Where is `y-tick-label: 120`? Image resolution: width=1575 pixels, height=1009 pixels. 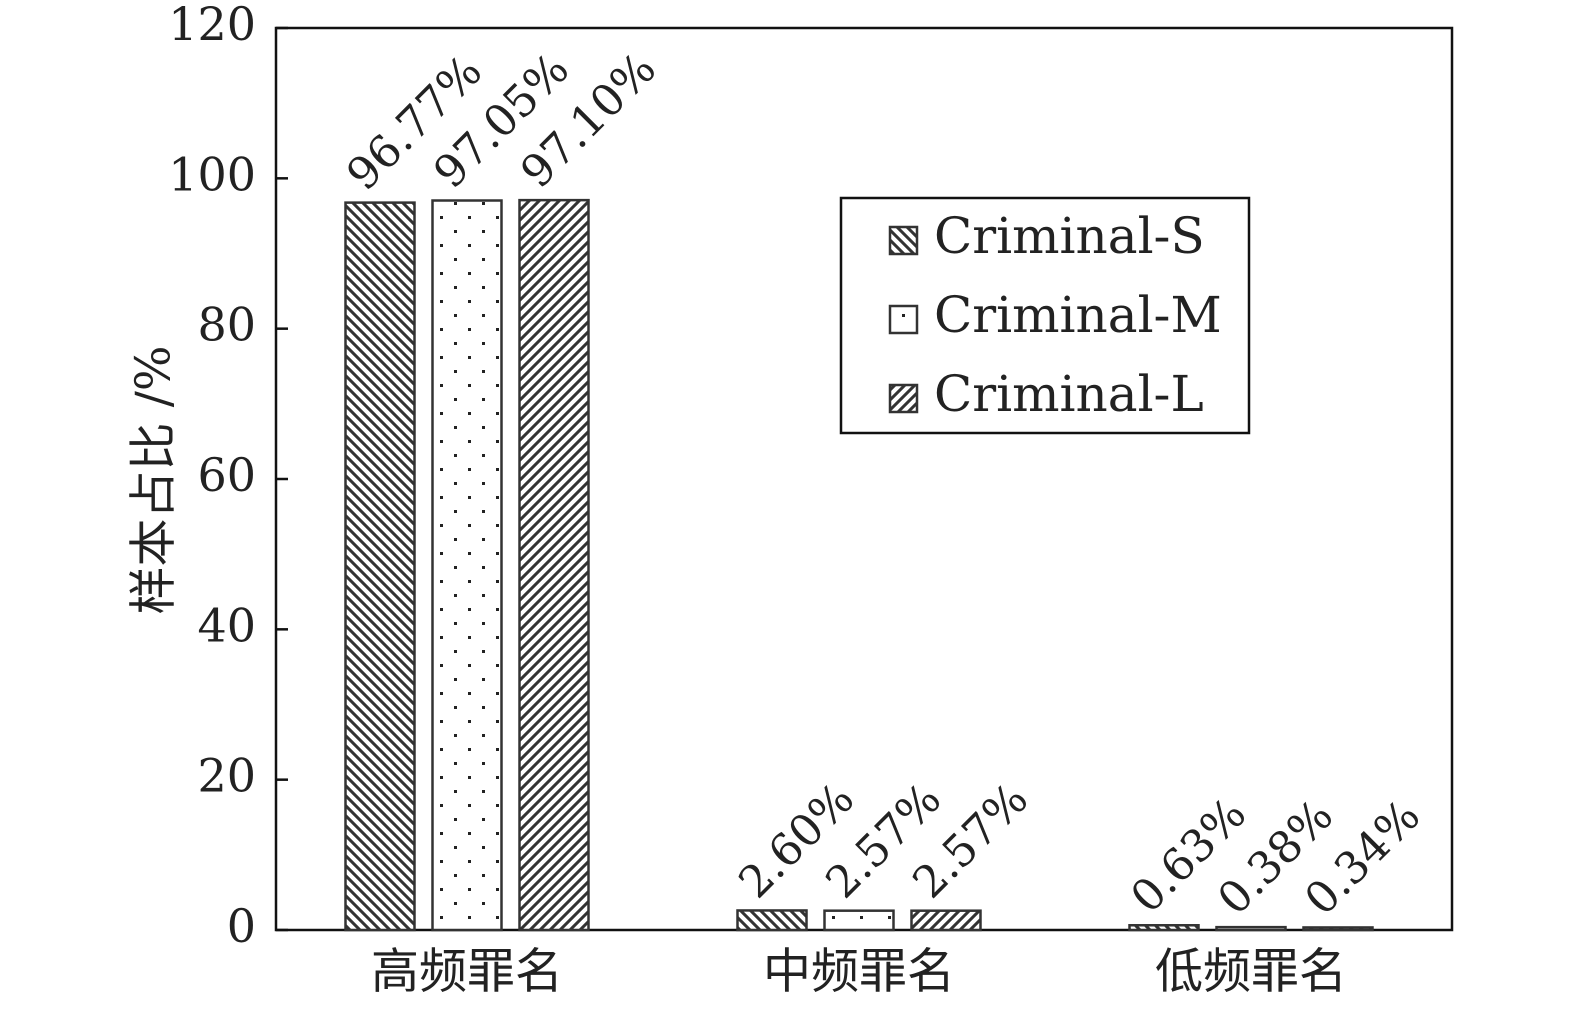 y-tick-label: 120 is located at coordinates (212, 25).